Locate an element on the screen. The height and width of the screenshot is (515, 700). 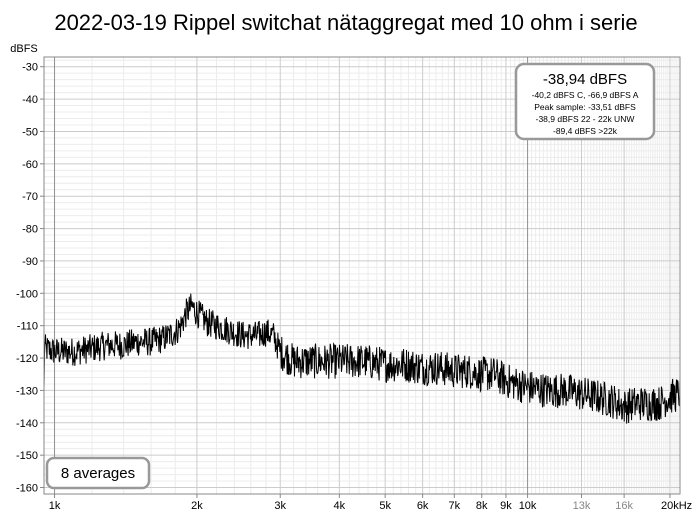
x-tick-label: 5k is located at coordinates (385, 506).